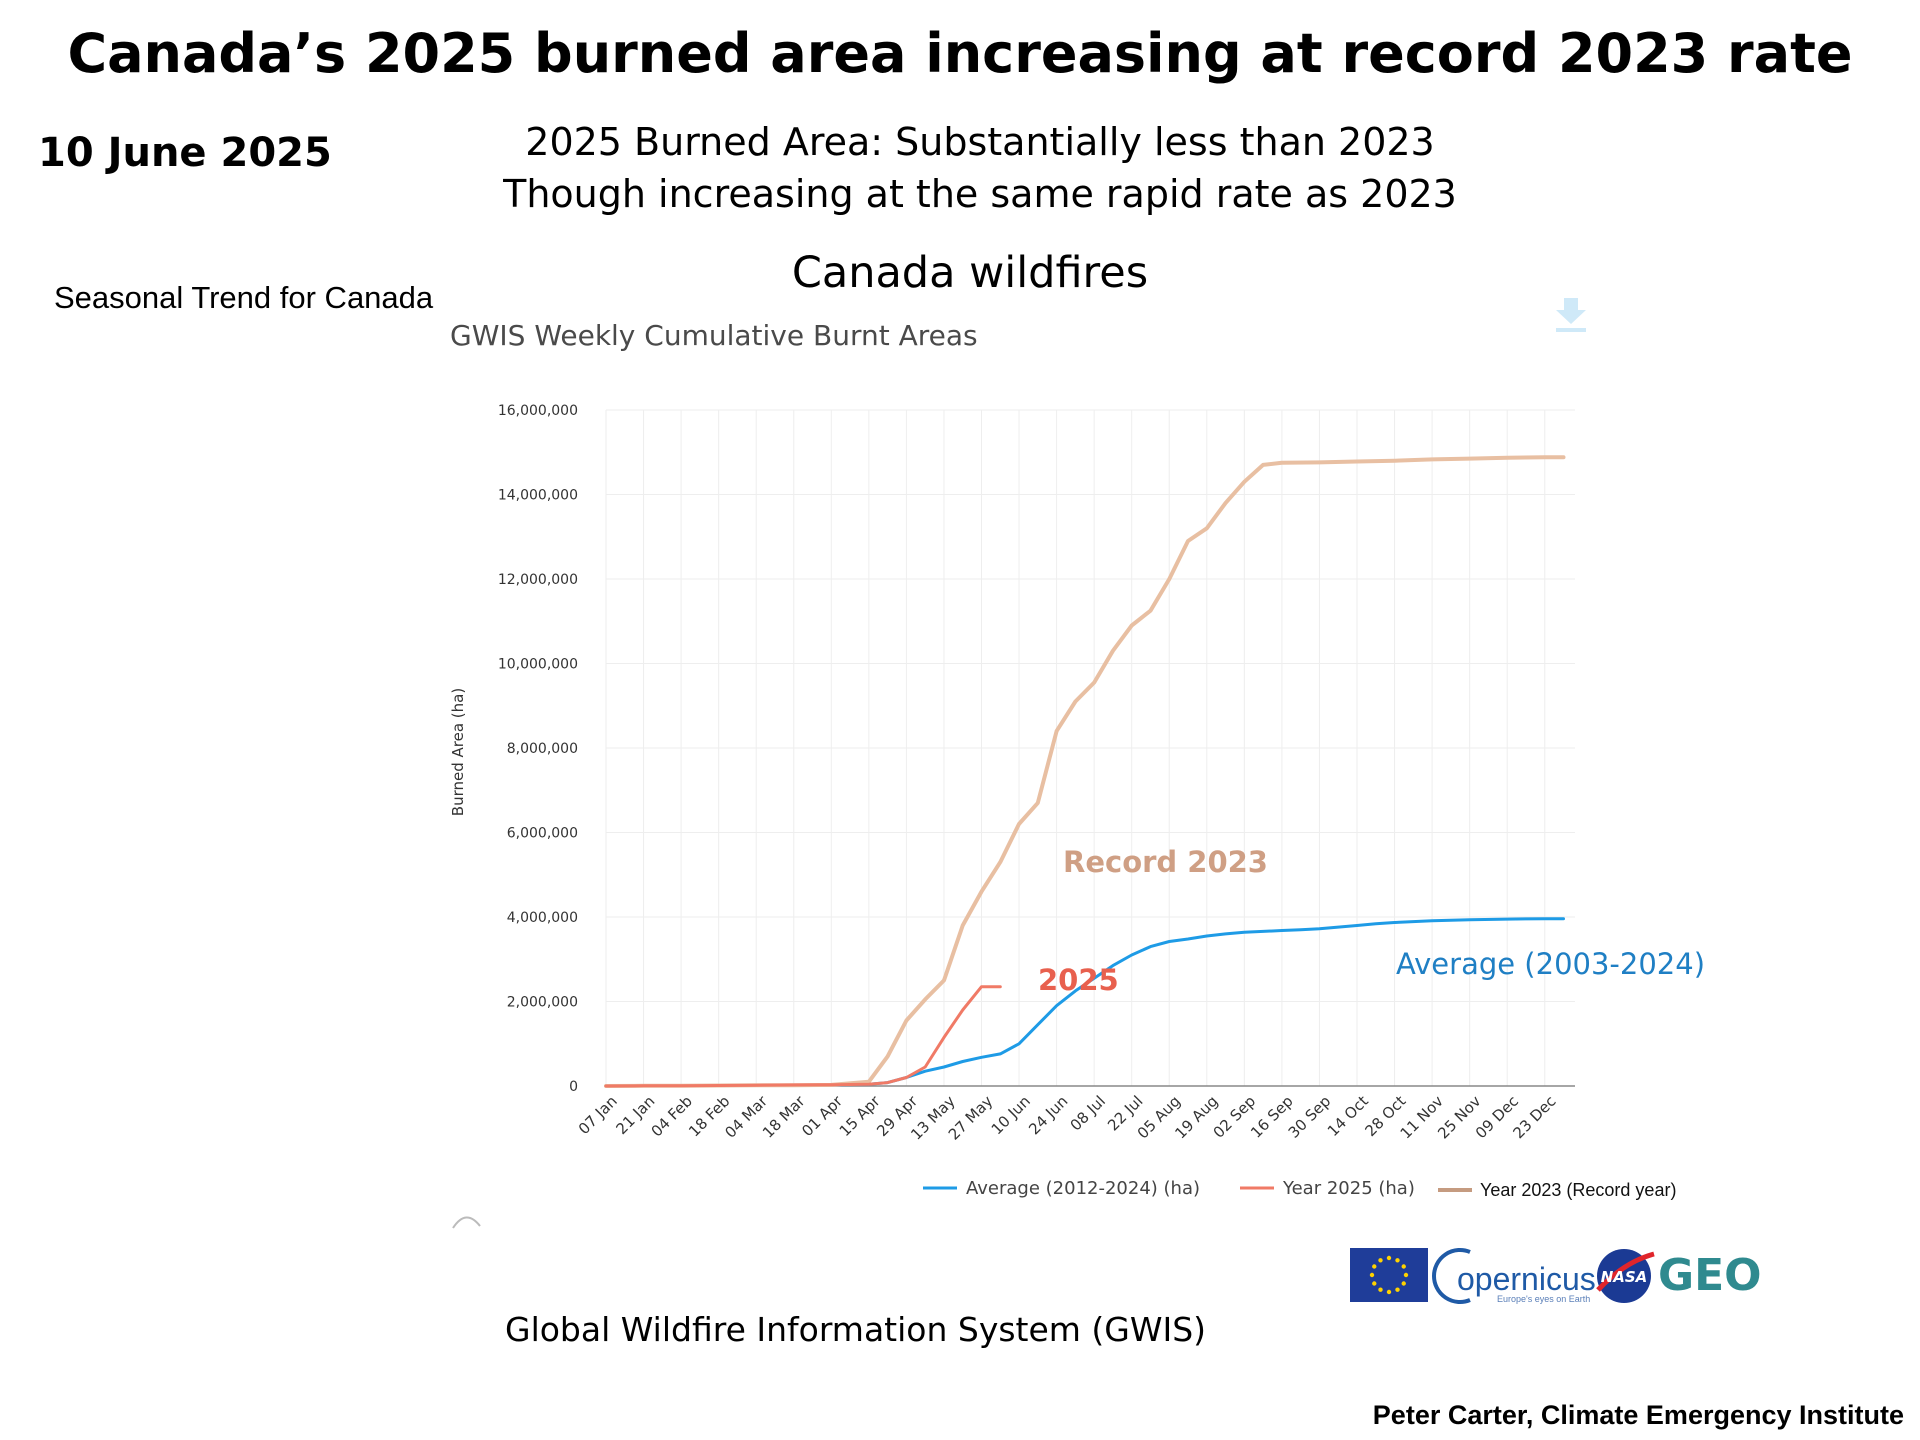 The image size is (1920, 1440). I want to click on x-tick-label: 18 Mar, so click(784, 1117).